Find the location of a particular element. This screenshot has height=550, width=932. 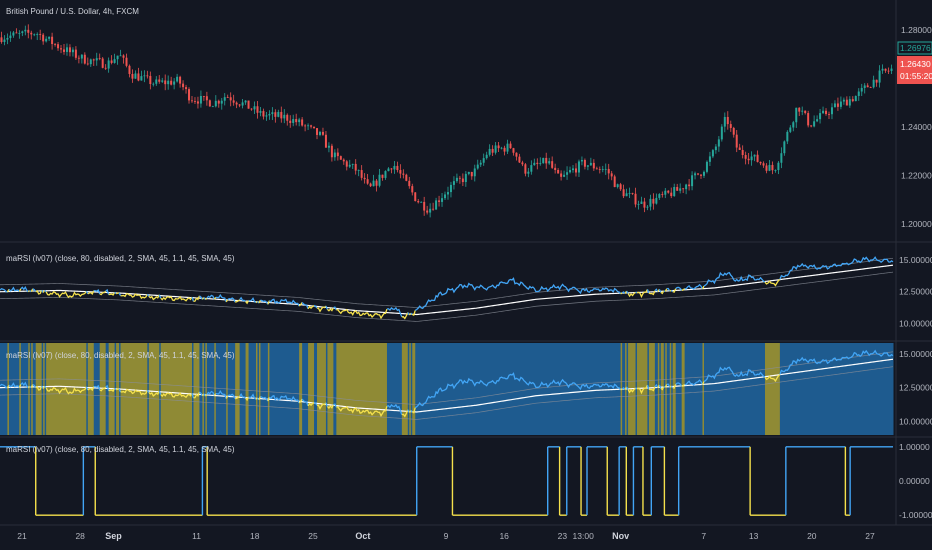

last-price-tag: 1.26430 01:55:20 is located at coordinates (914, 70).